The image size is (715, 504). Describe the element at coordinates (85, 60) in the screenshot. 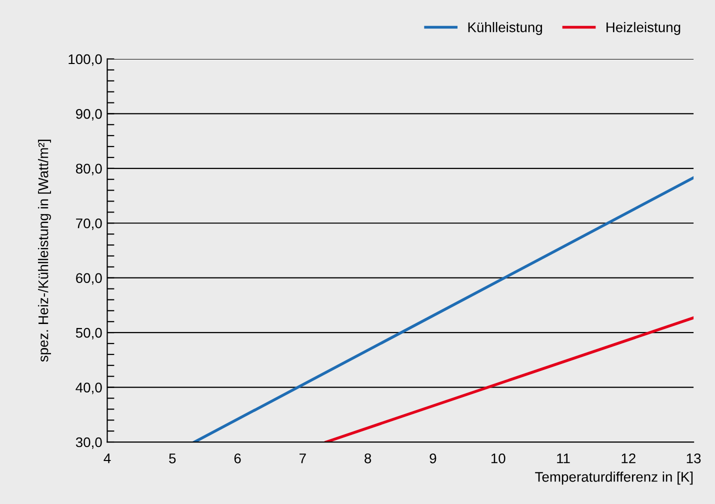

I see `y-tick-label: 100,0` at that location.